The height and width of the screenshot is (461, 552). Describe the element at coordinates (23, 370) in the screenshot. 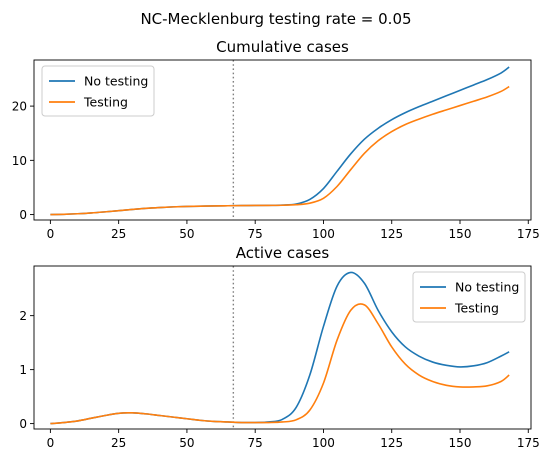

I see `y-tick-label: 1` at that location.